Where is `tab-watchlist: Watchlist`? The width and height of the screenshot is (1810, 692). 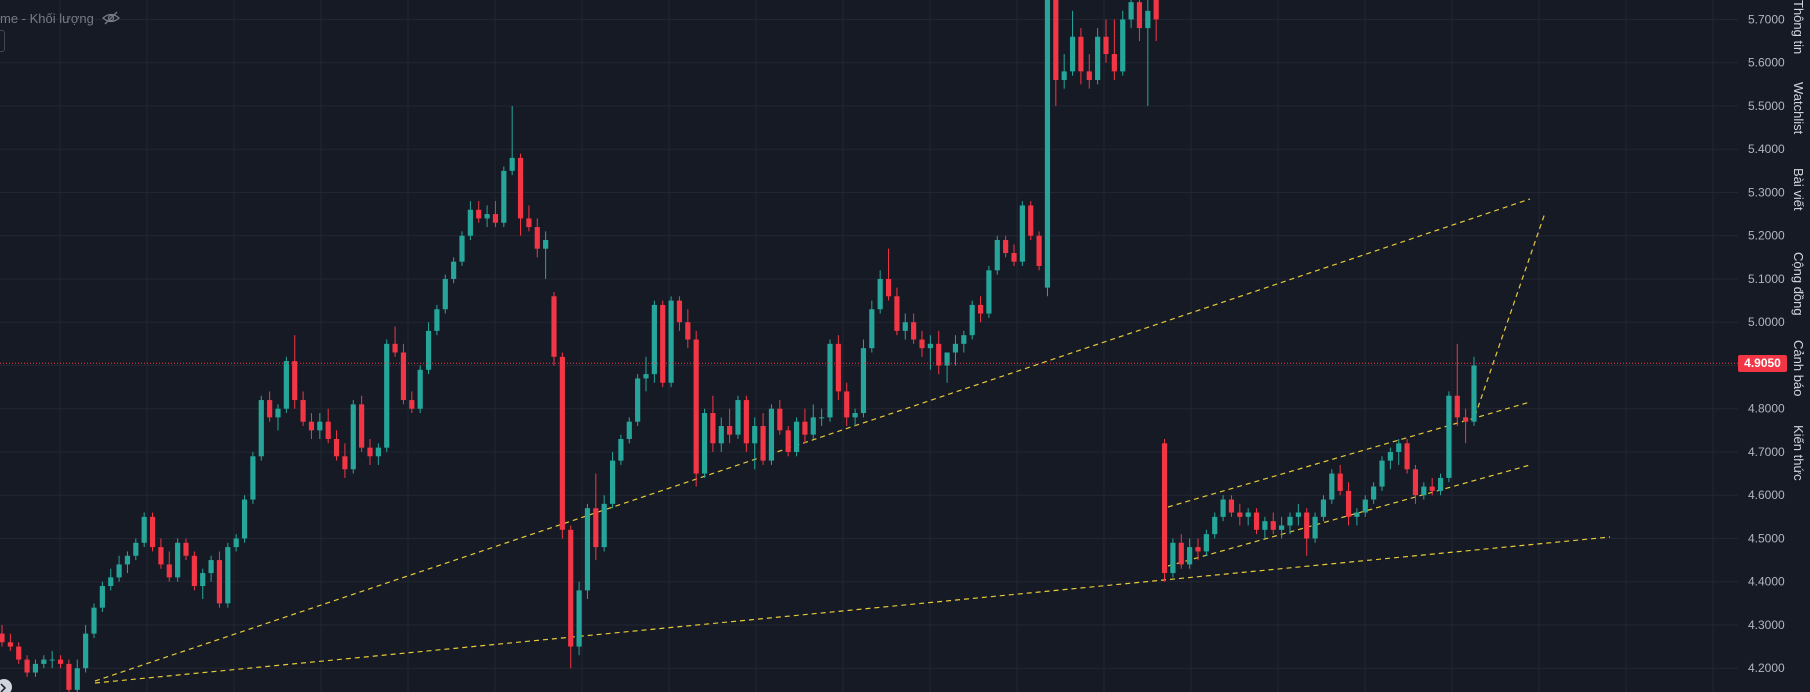
tab-watchlist: Watchlist is located at coordinates (1798, 108).